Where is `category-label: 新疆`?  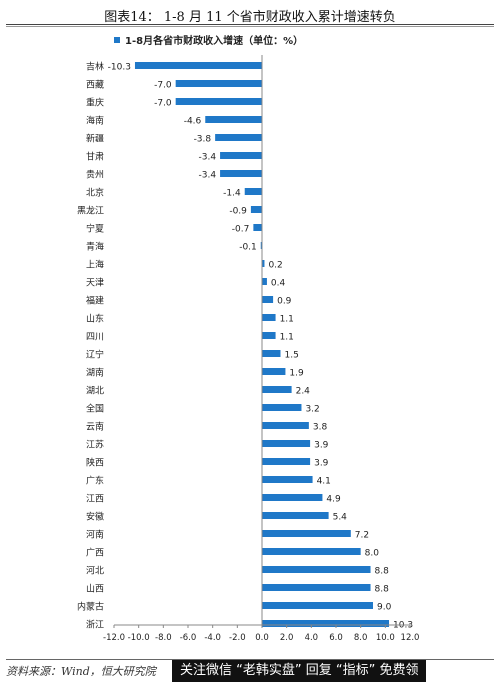
category-label: 新疆 is located at coordinates (95, 139).